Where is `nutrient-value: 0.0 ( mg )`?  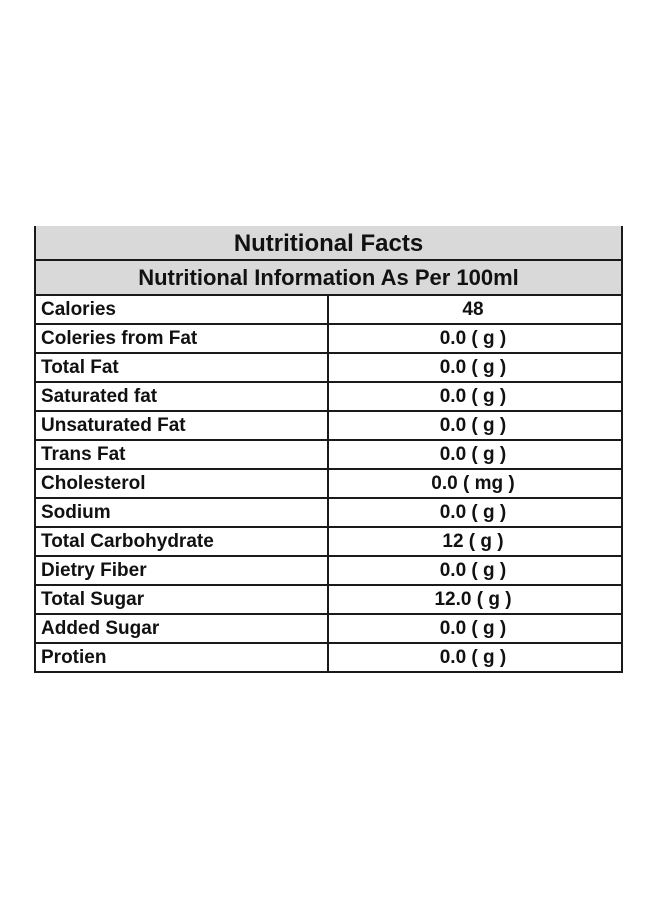 nutrient-value: 0.0 ( mg ) is located at coordinates (473, 483).